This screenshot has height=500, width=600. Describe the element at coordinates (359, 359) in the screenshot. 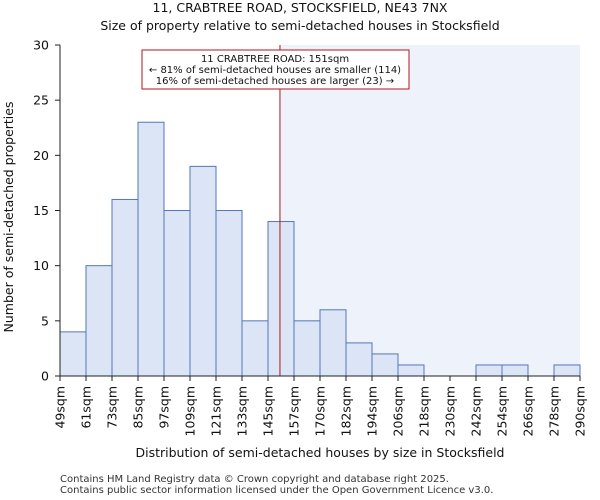

I see `bar-182sqm` at that location.